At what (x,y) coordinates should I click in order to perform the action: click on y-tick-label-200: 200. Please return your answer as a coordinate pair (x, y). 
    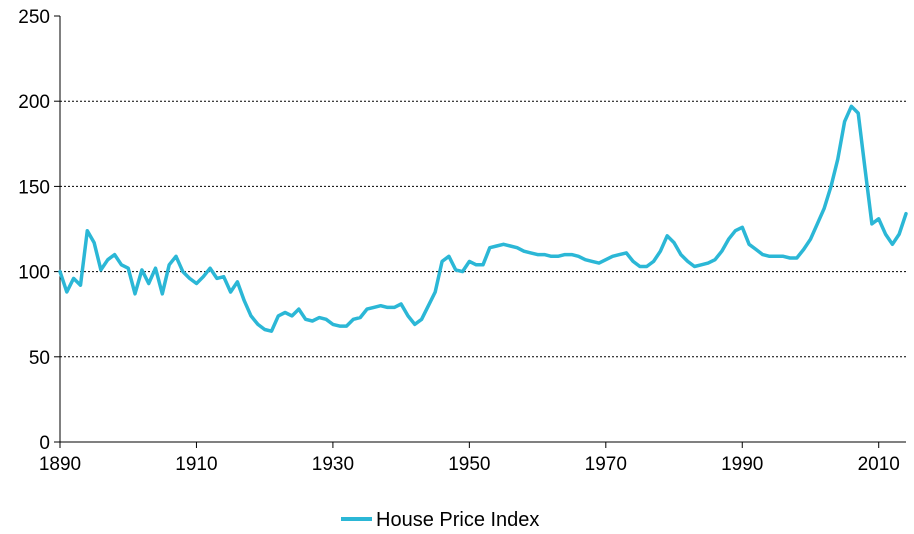
    Looking at the image, I should click on (34, 102).